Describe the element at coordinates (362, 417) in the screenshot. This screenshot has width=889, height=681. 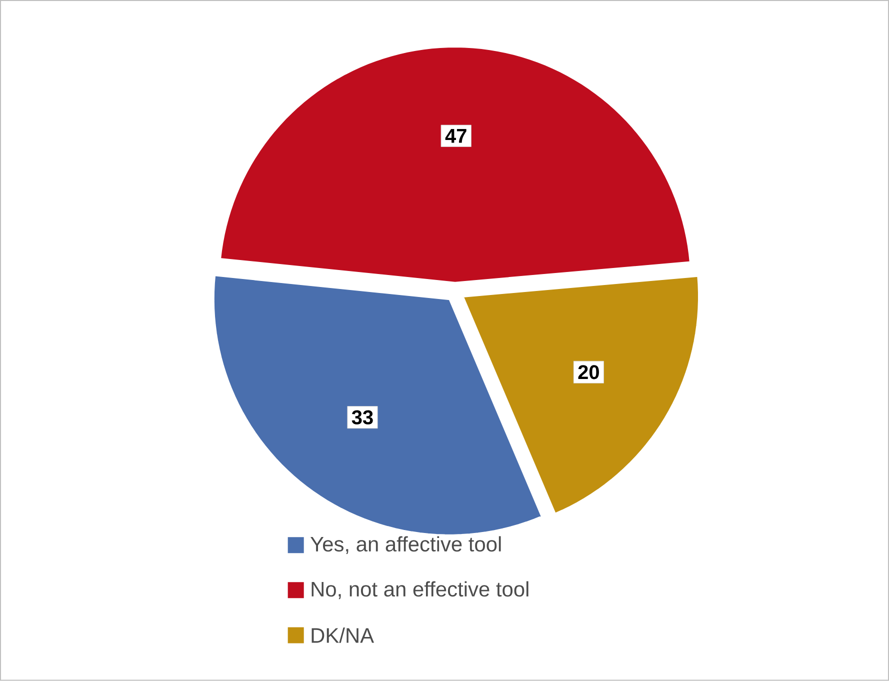
I see `data-label: 33` at that location.